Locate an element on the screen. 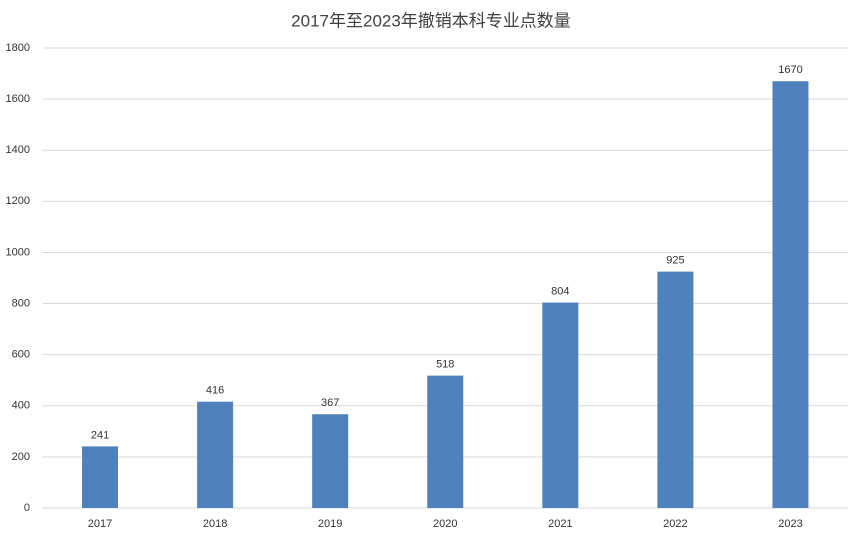 The image size is (863, 541). y-tick-label: 400 is located at coordinates (21, 406).